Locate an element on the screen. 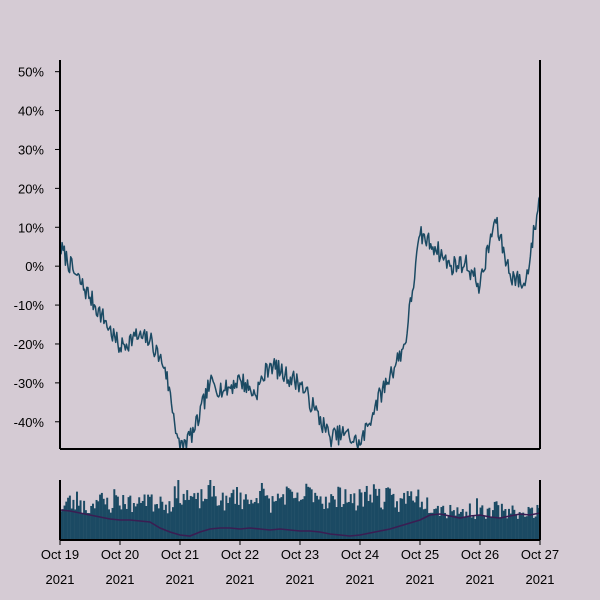 Image resolution: width=600 pixels, height=600 pixels. x-tick-label-date: Oct 23 is located at coordinates (300, 554).